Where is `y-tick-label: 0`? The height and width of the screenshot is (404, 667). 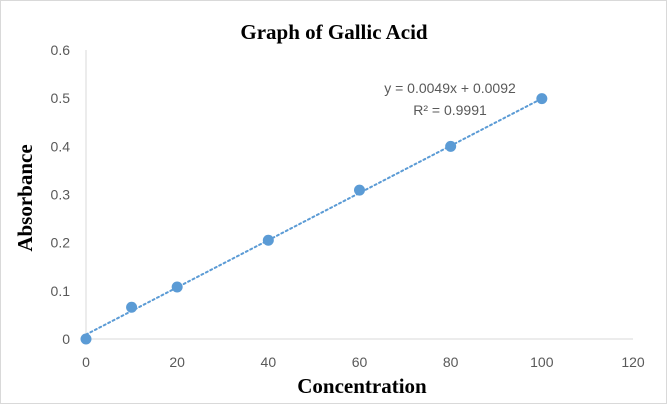
y-tick-label: 0 is located at coordinates (66, 339).